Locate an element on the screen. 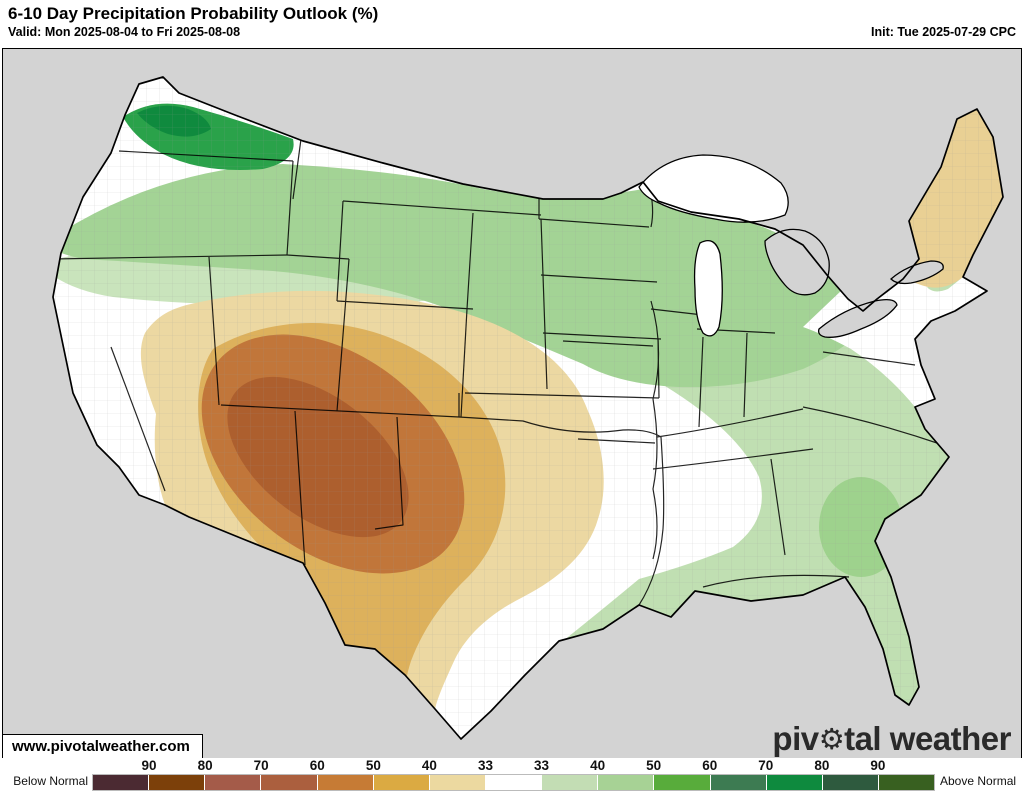  pivotal-weather-logo: piv⚙tal weather is located at coordinates (891, 739).